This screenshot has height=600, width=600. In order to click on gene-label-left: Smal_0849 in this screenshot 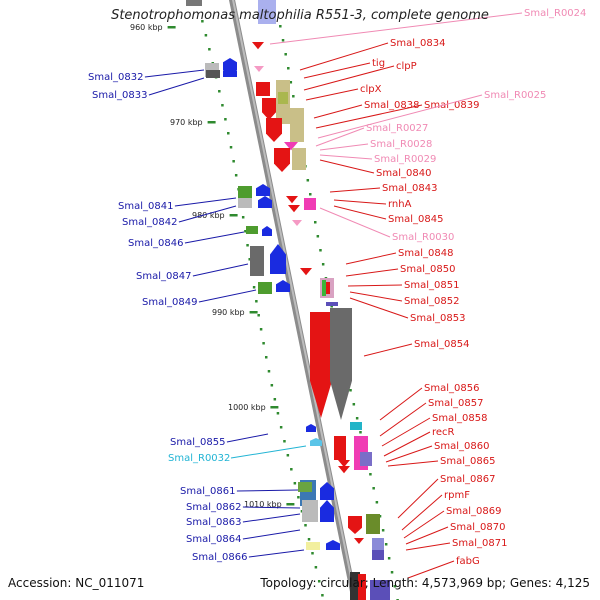, I will do `click(169, 302)`.